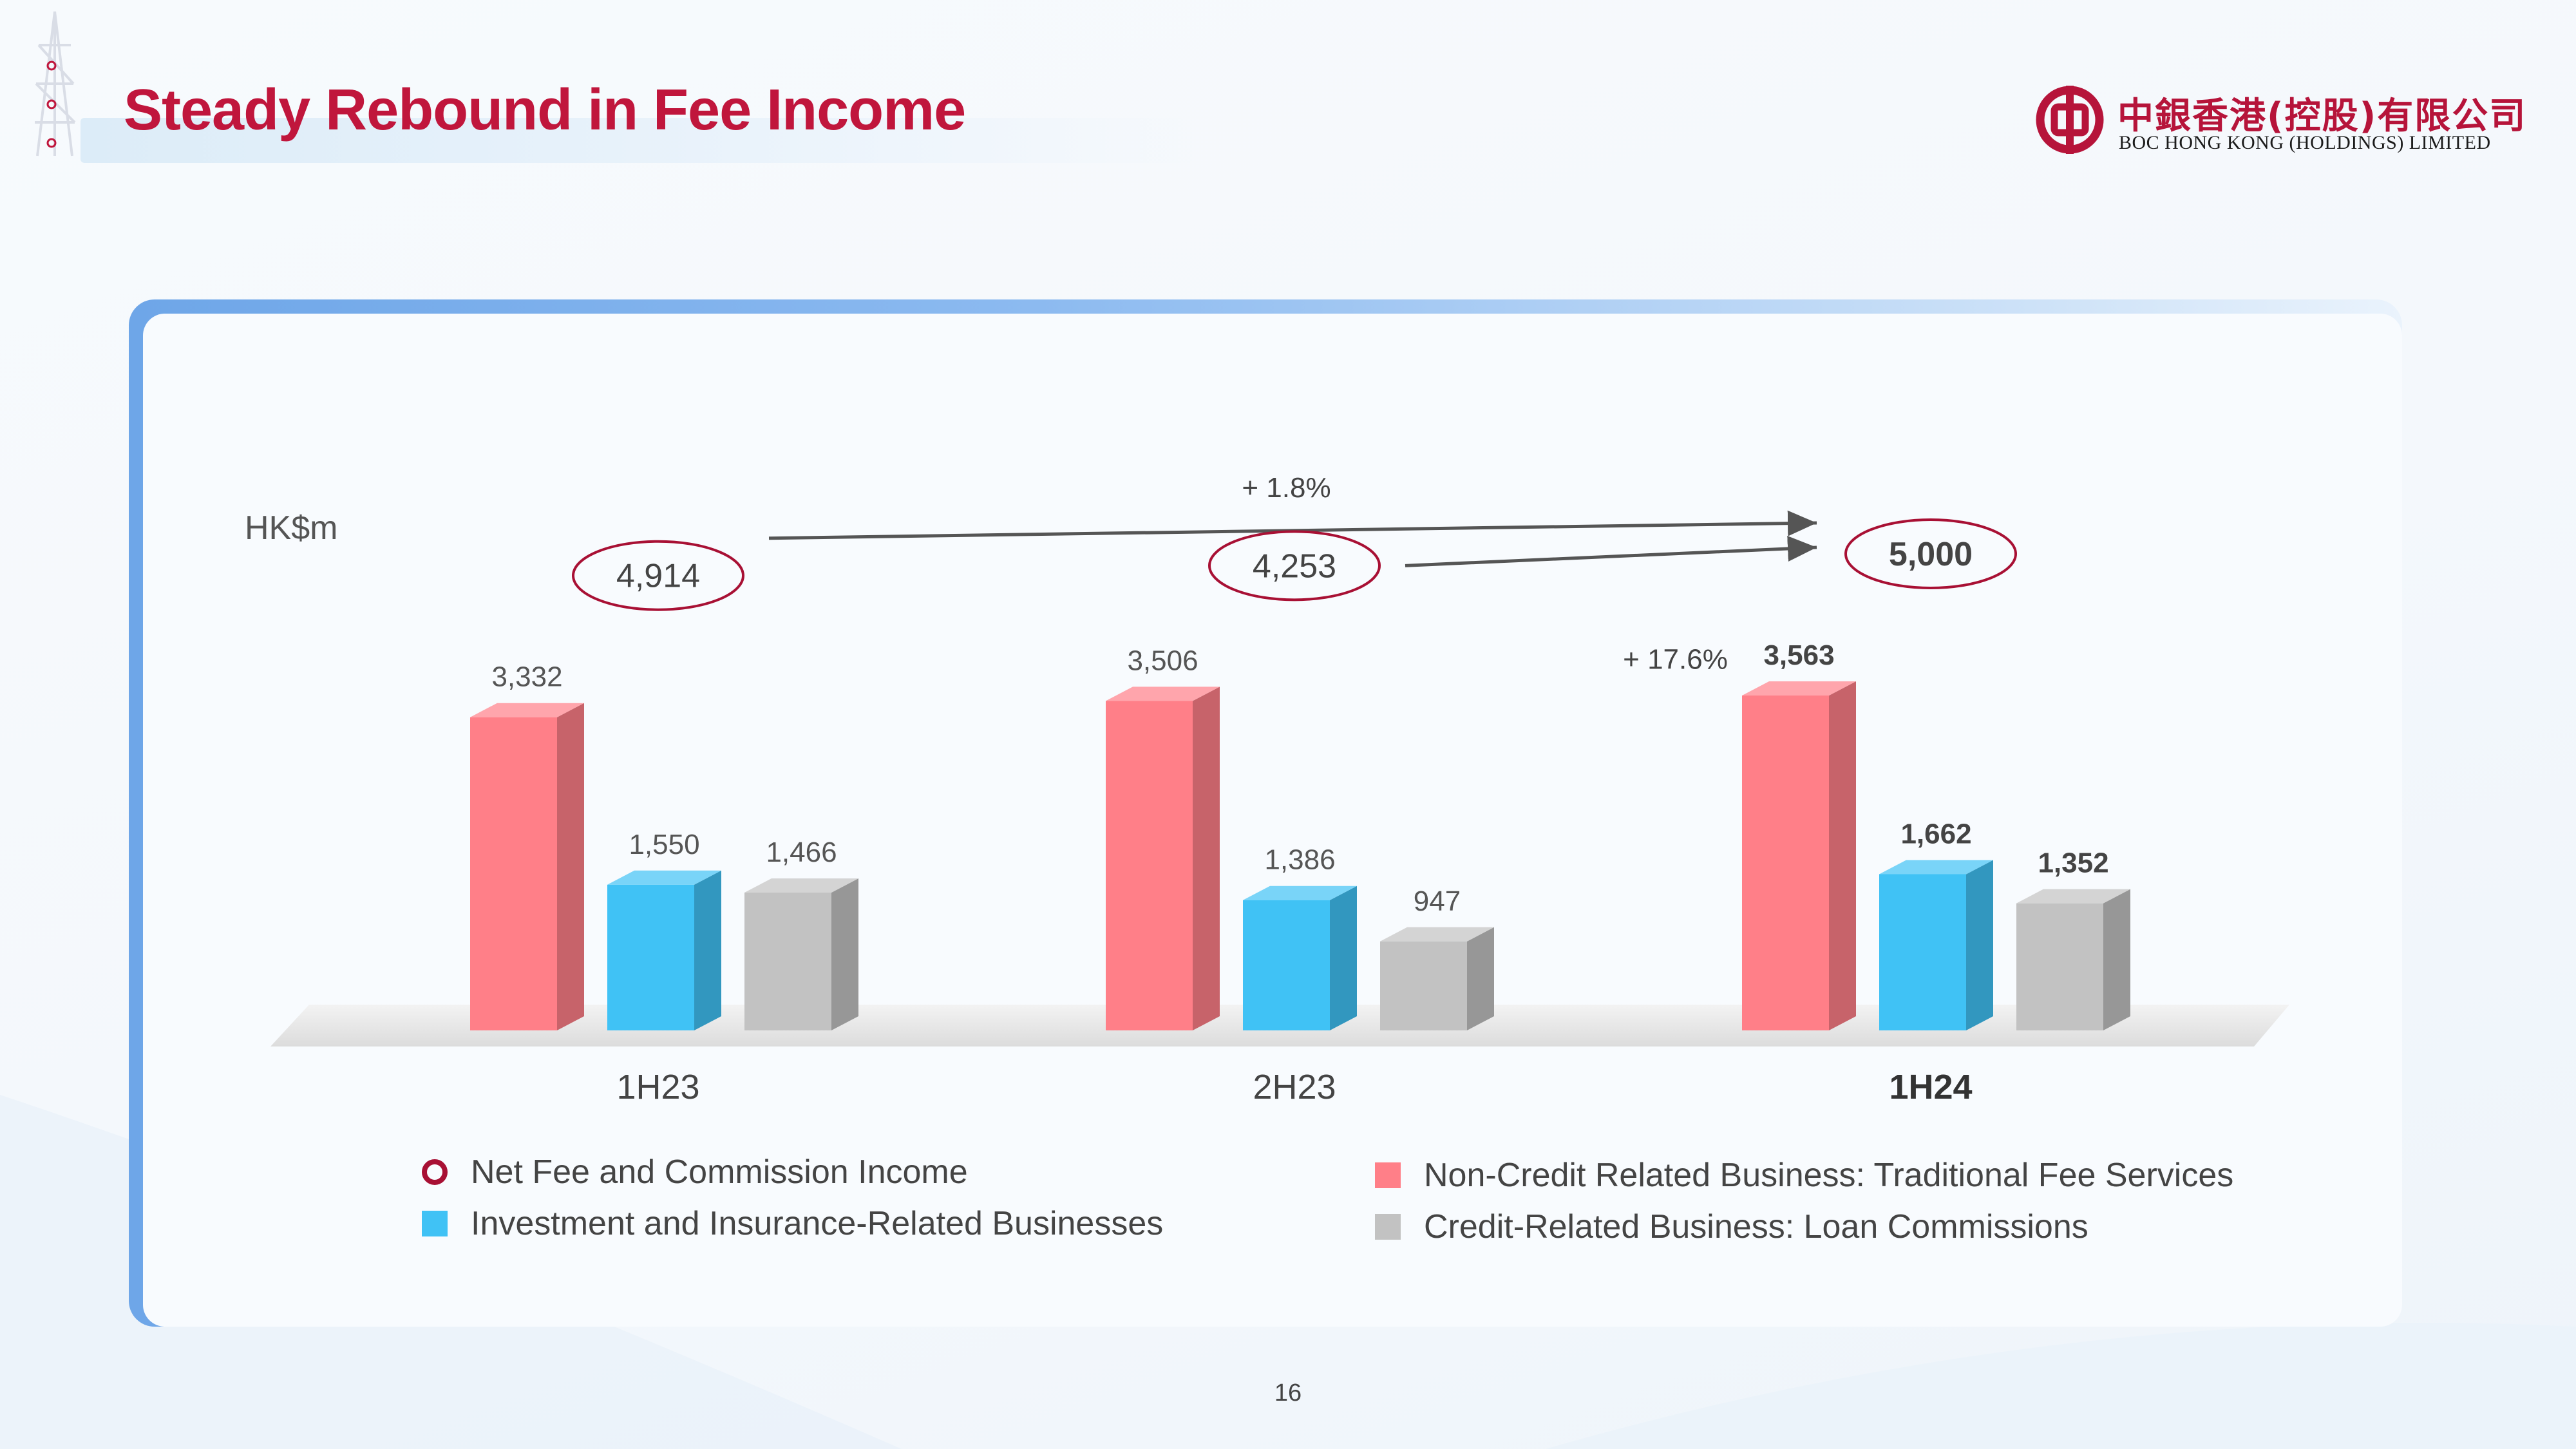 Image resolution: width=2576 pixels, height=1449 pixels. I want to click on title-underline-band, so click(637, 140).